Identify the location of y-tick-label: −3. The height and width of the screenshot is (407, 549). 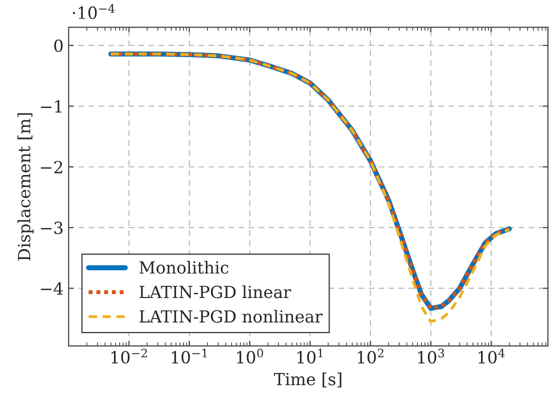
(51, 228).